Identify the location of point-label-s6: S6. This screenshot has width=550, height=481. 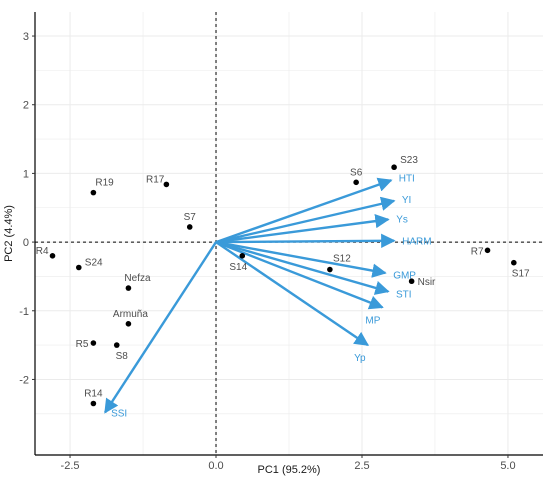
(356, 172).